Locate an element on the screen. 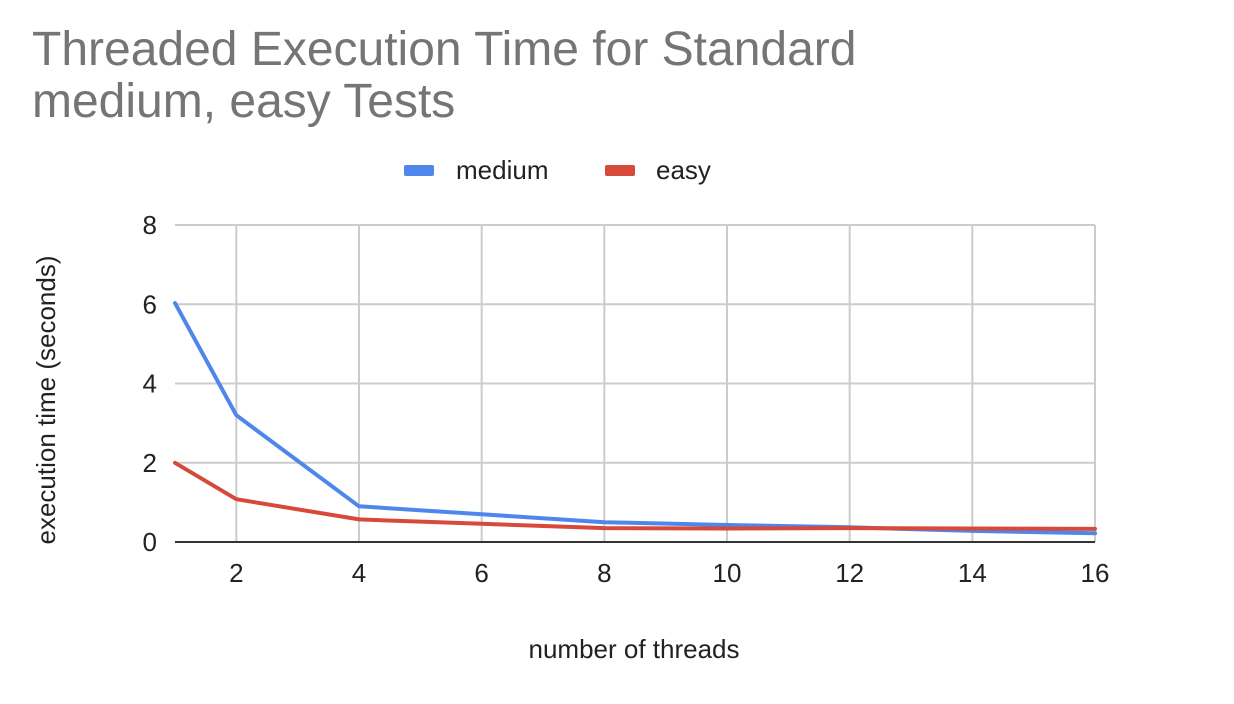 The image size is (1234, 704). chart-title-line-2: medium, easy Tests is located at coordinates (244, 101).